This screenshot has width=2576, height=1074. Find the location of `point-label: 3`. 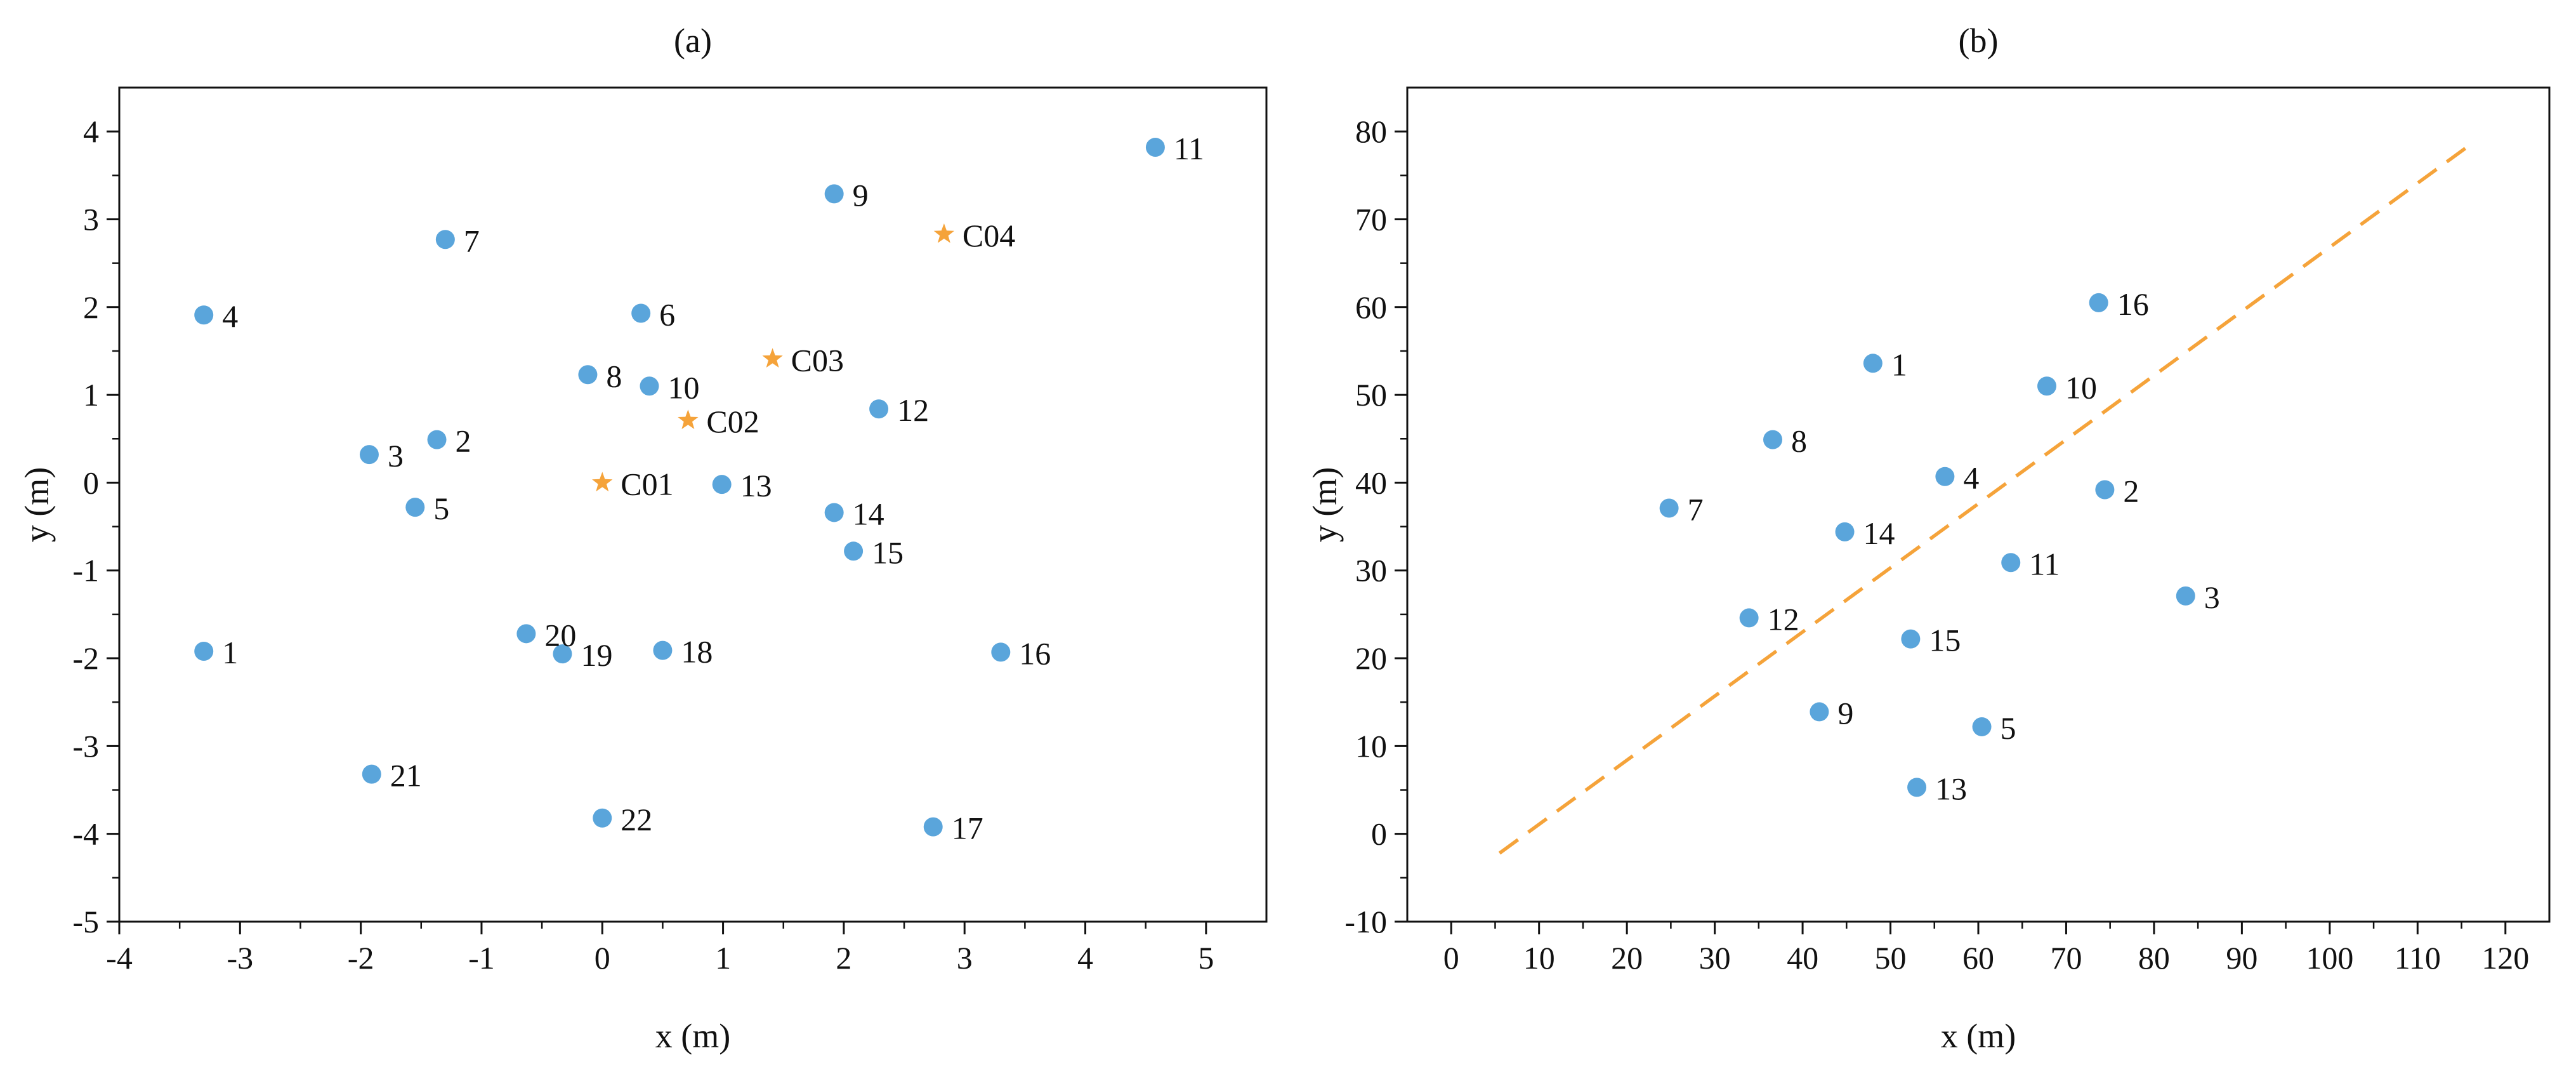

point-label: 3 is located at coordinates (396, 456).